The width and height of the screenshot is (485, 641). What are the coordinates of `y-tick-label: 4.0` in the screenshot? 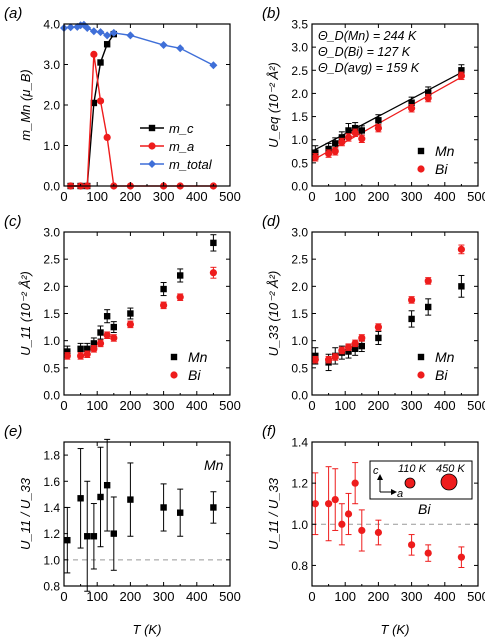 It's located at (51, 25).